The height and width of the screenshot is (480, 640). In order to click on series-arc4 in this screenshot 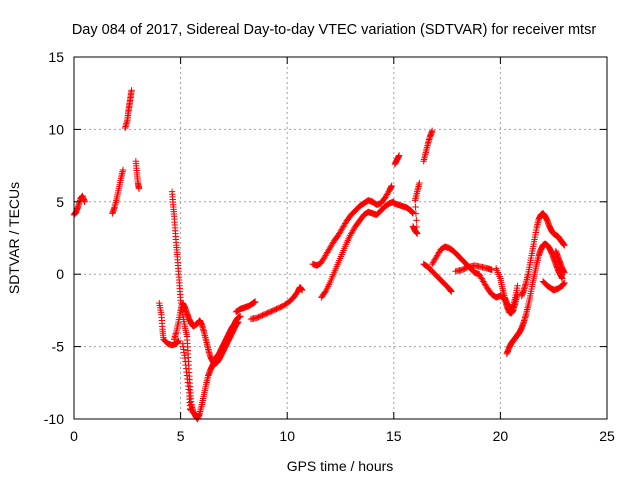, I will do `click(137, 175)`.